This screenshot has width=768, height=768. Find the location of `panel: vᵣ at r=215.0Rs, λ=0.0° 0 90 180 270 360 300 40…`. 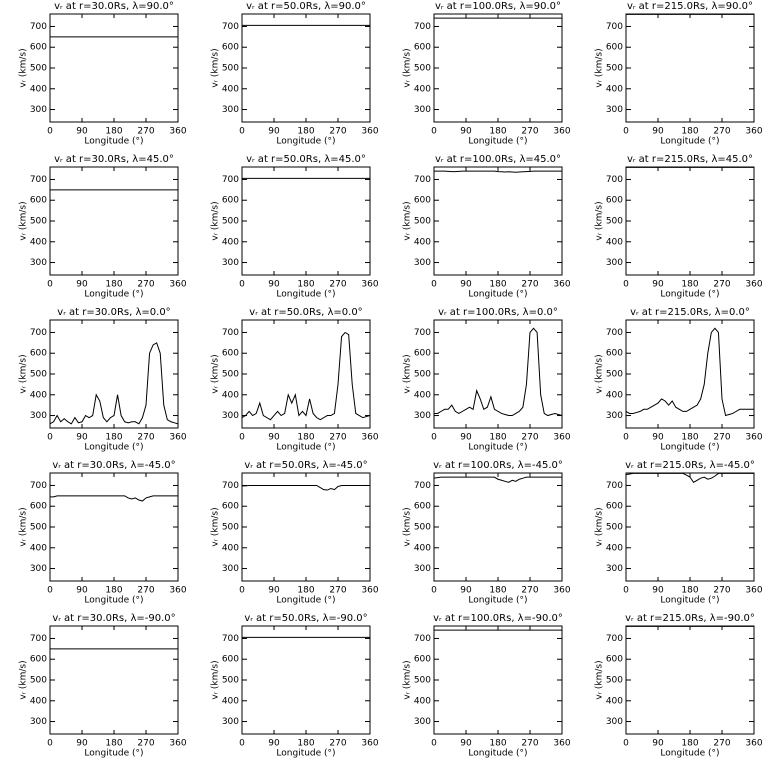

panel: vᵣ at r=215.0Rs, λ=0.0° 0 90 180 270 360 300 40… is located at coordinates (679, 380).